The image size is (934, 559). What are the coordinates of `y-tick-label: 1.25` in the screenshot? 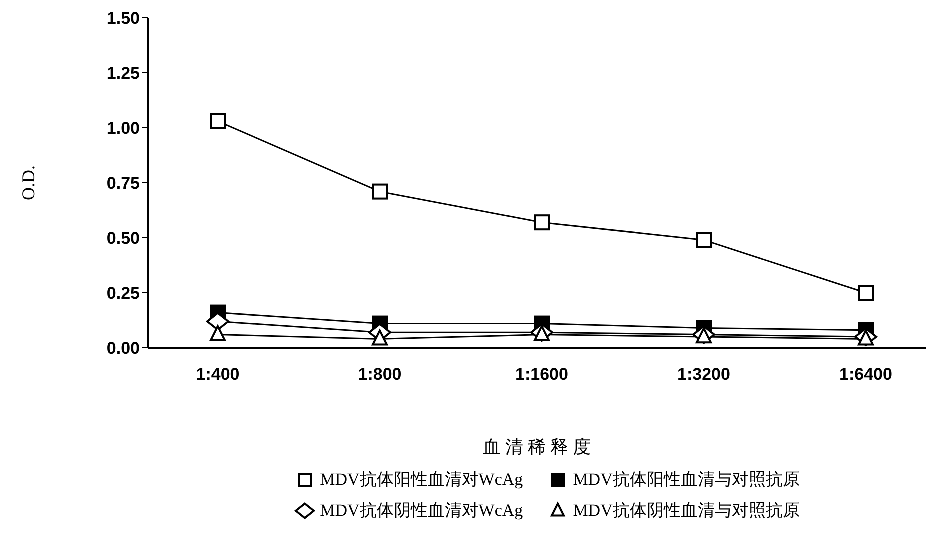 It's located at (123, 74).